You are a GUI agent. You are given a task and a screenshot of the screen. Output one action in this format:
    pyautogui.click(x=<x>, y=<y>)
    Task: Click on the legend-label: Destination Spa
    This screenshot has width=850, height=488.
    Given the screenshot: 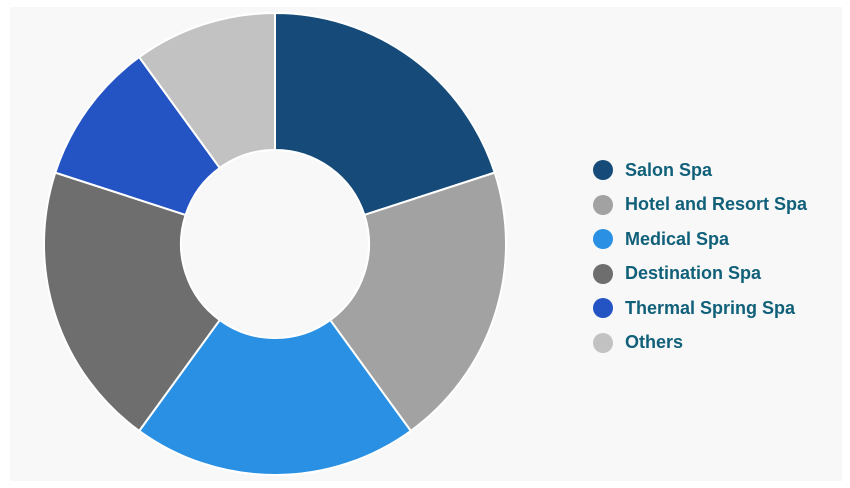 What is the action you would take?
    pyautogui.click(x=693, y=273)
    